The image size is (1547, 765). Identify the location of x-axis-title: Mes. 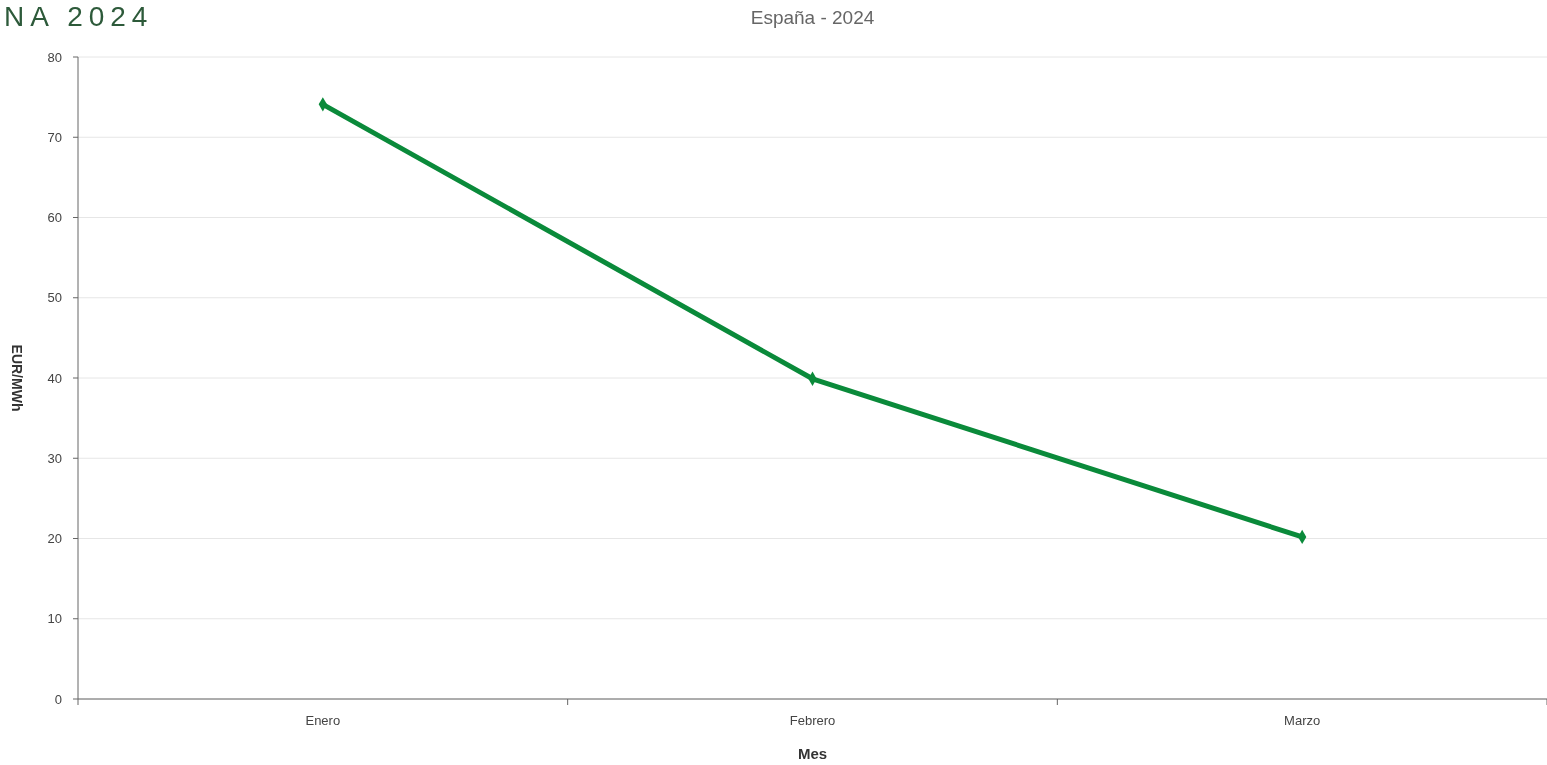
(812, 753).